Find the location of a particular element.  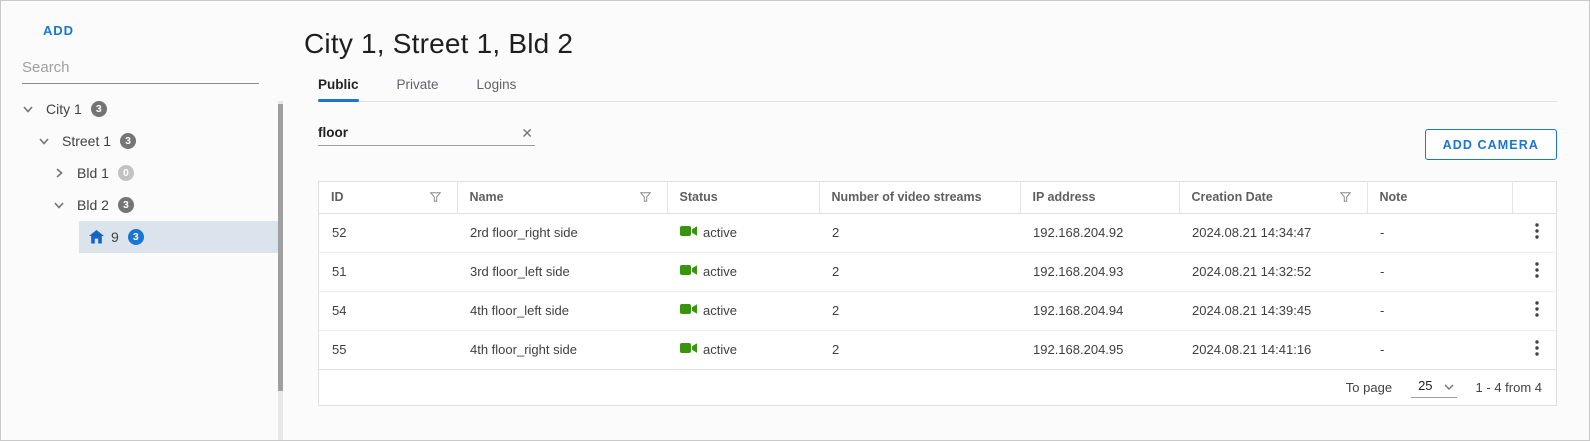

add-camera-button: ADD CAMERA is located at coordinates (1490, 144).